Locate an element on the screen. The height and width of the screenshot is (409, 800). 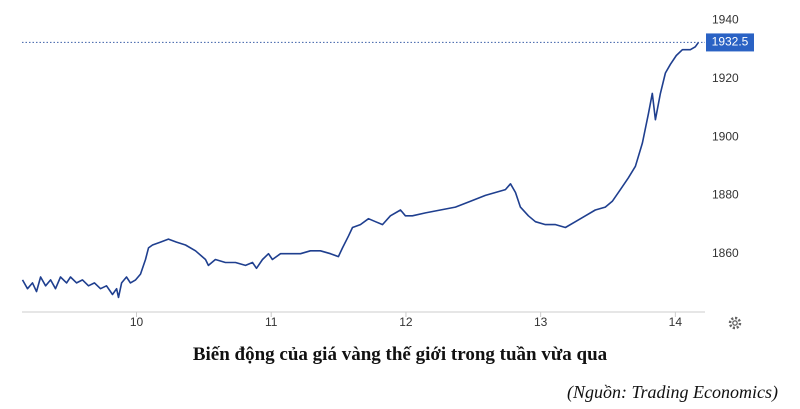
current-value-label: 1932.5 is located at coordinates (730, 42).